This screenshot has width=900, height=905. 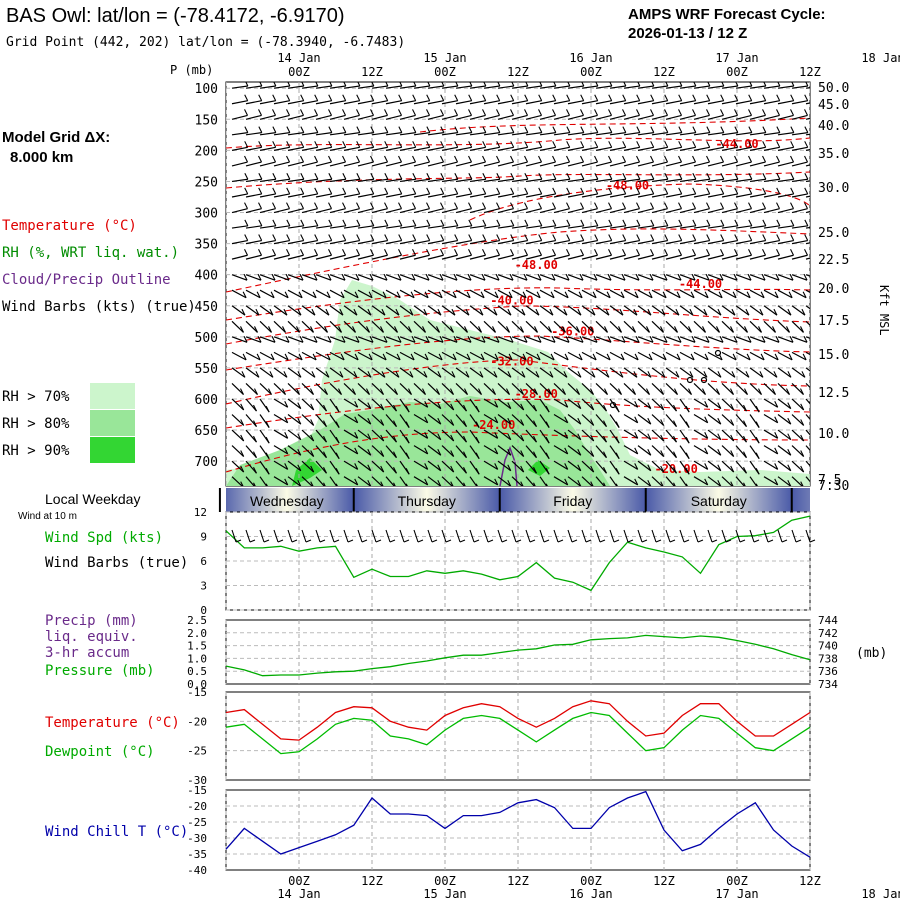 I want to click on height-tick-label: 15.0, so click(x=833, y=355).